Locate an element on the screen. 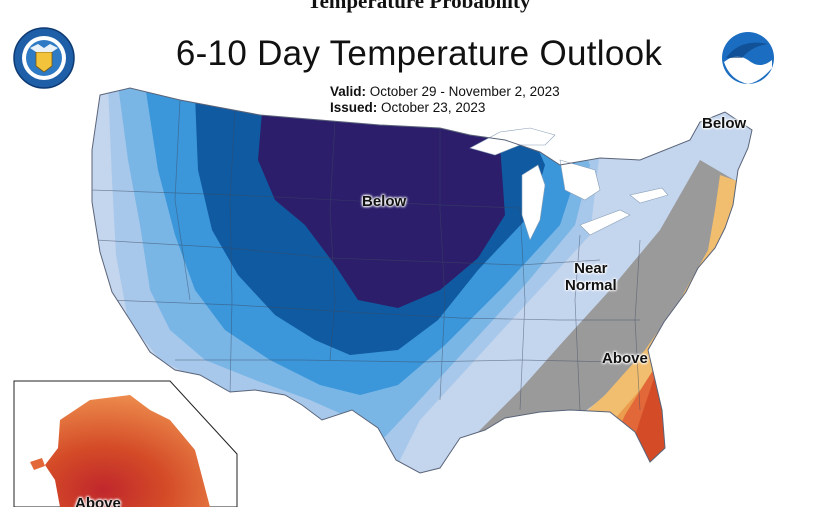 This screenshot has height=507, width=838. region-northeast-below is located at coordinates (726, 141).